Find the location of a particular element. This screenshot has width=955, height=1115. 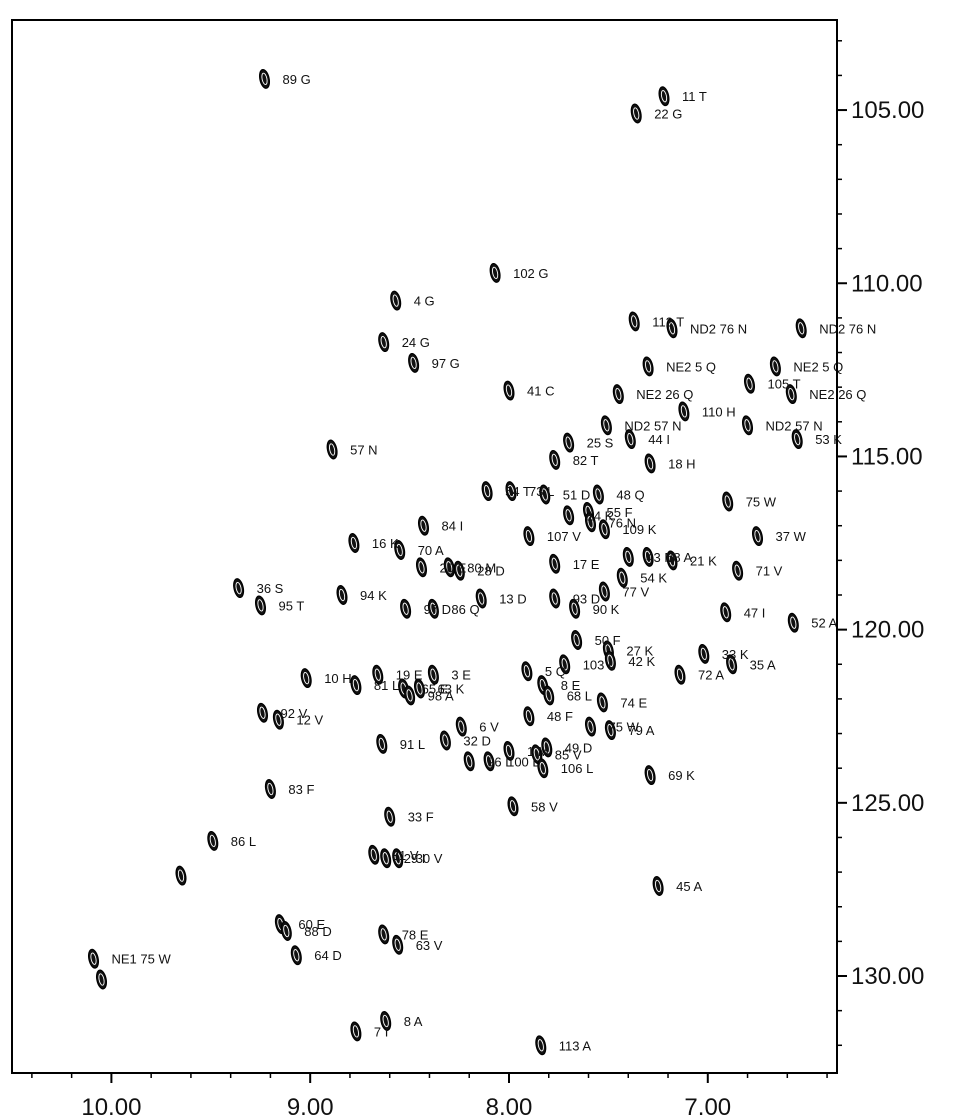

peak-label: 6 V is located at coordinates (489, 727).